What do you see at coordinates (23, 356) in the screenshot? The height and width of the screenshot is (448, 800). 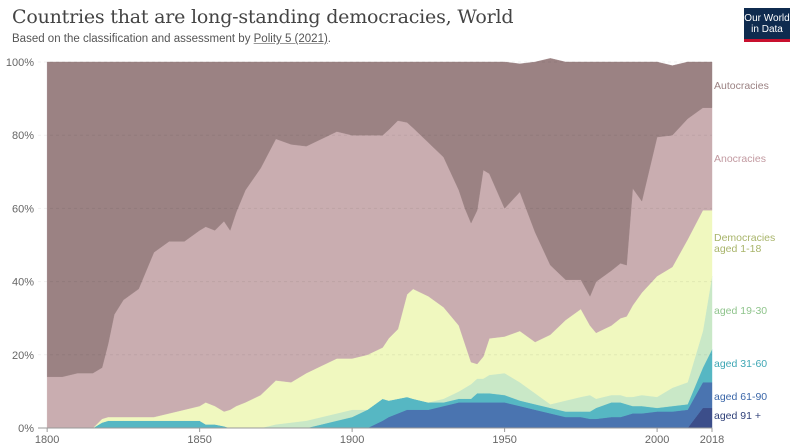 I see `y-tick-label: 20%` at bounding box center [23, 356].